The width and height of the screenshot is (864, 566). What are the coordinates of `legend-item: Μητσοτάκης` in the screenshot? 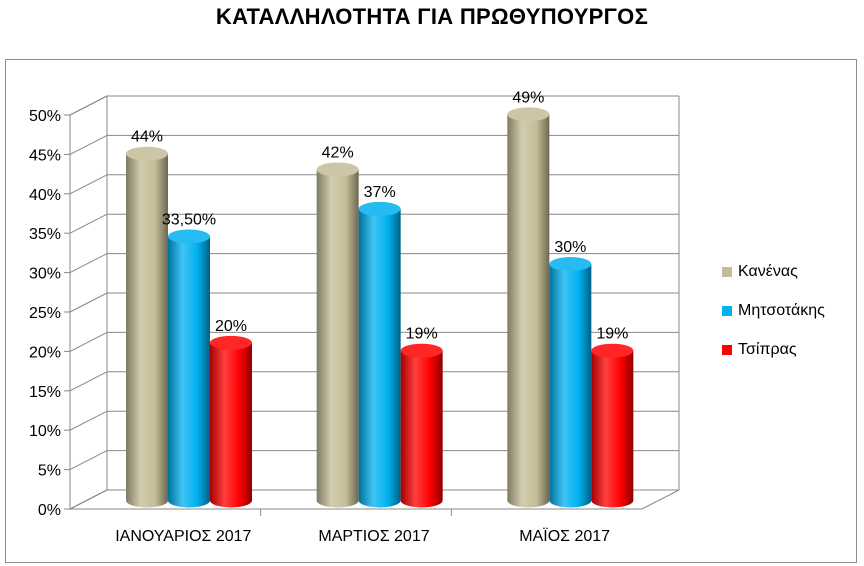 It's located at (773, 311).